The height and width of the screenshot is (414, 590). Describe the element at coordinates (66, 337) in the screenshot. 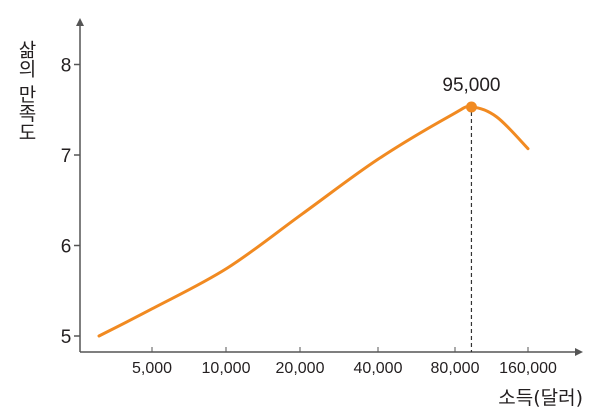

I see `y-tick-label: 5` at that location.